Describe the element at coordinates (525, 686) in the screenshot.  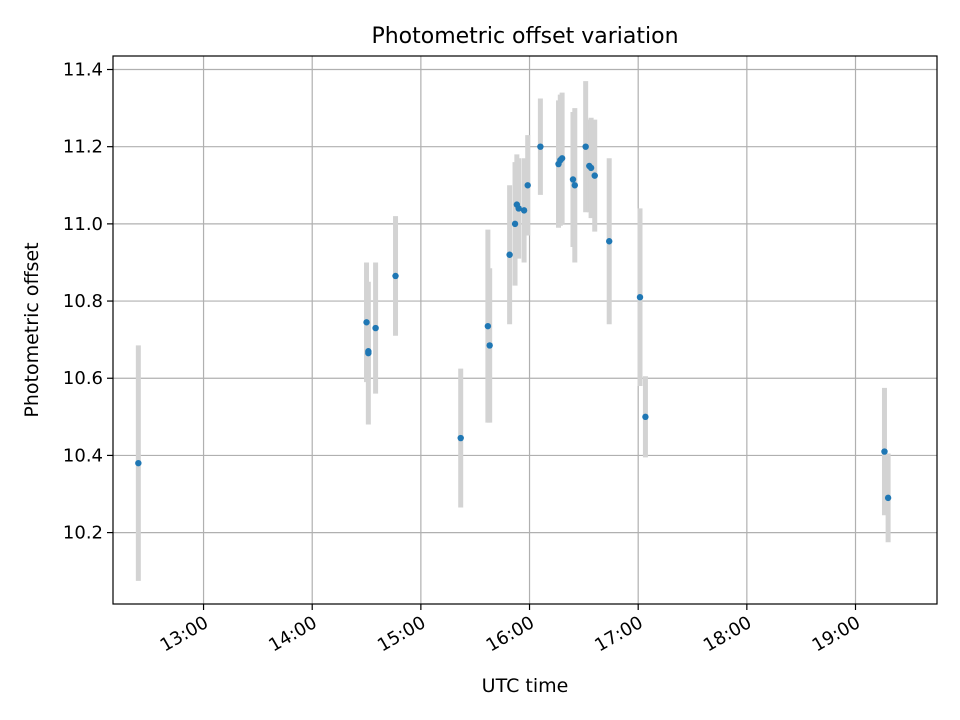
I see `x-axis-label: UTC time` at that location.